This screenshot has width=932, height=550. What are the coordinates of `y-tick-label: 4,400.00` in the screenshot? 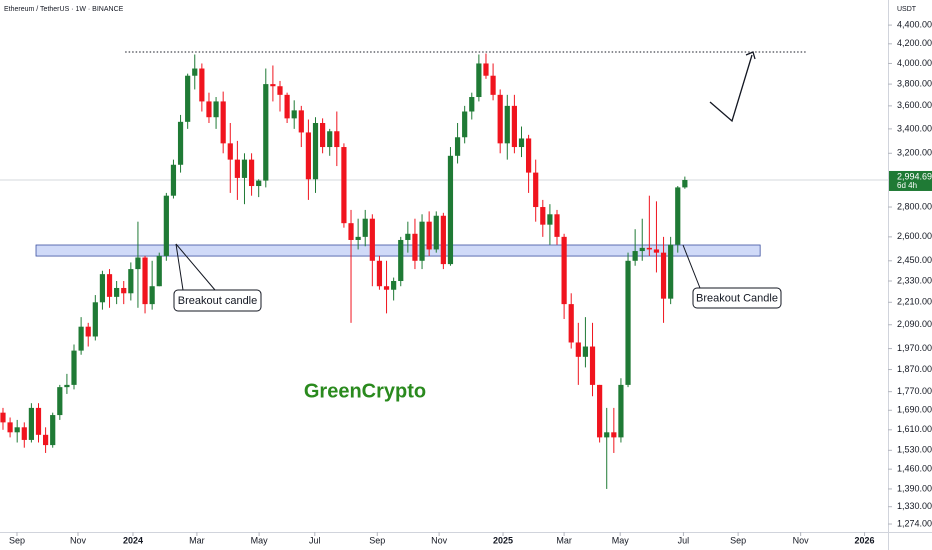 It's located at (914, 24).